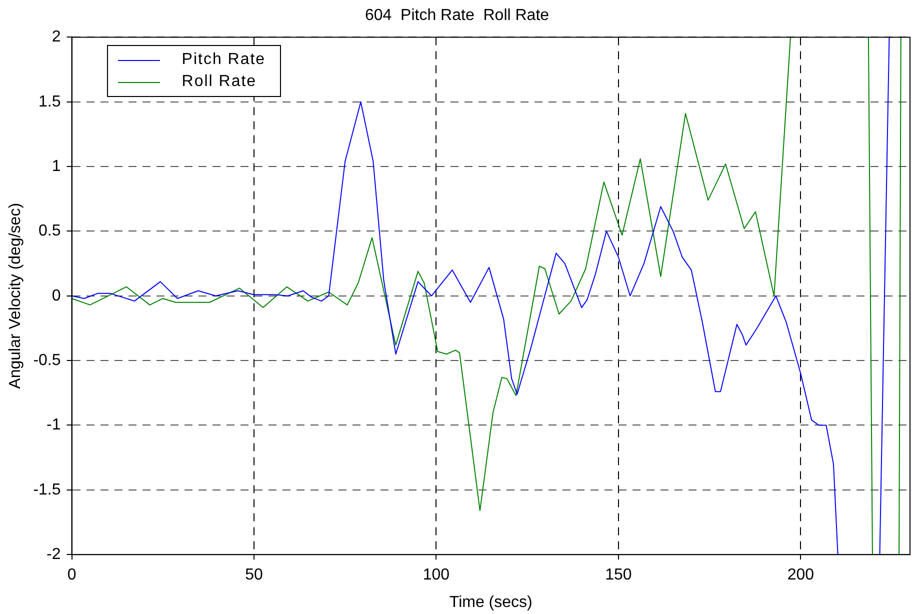  Describe the element at coordinates (71, 575) in the screenshot. I see `x-tick-label: 0` at that location.